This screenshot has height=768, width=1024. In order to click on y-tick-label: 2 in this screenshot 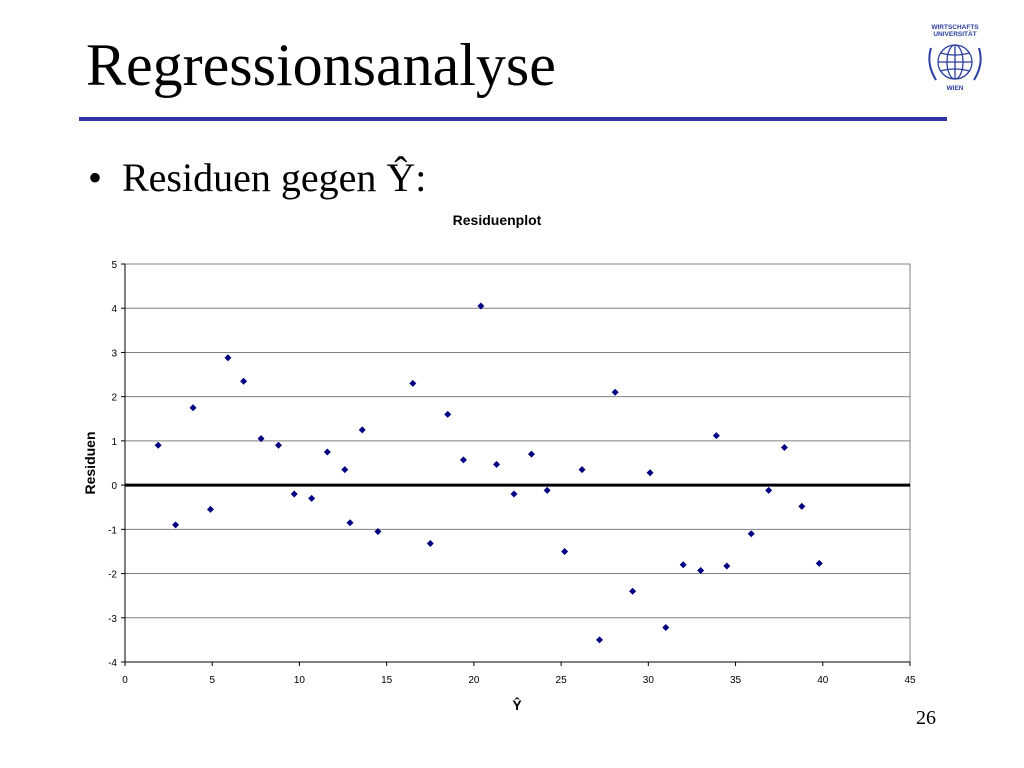, I will do `click(114, 398)`.